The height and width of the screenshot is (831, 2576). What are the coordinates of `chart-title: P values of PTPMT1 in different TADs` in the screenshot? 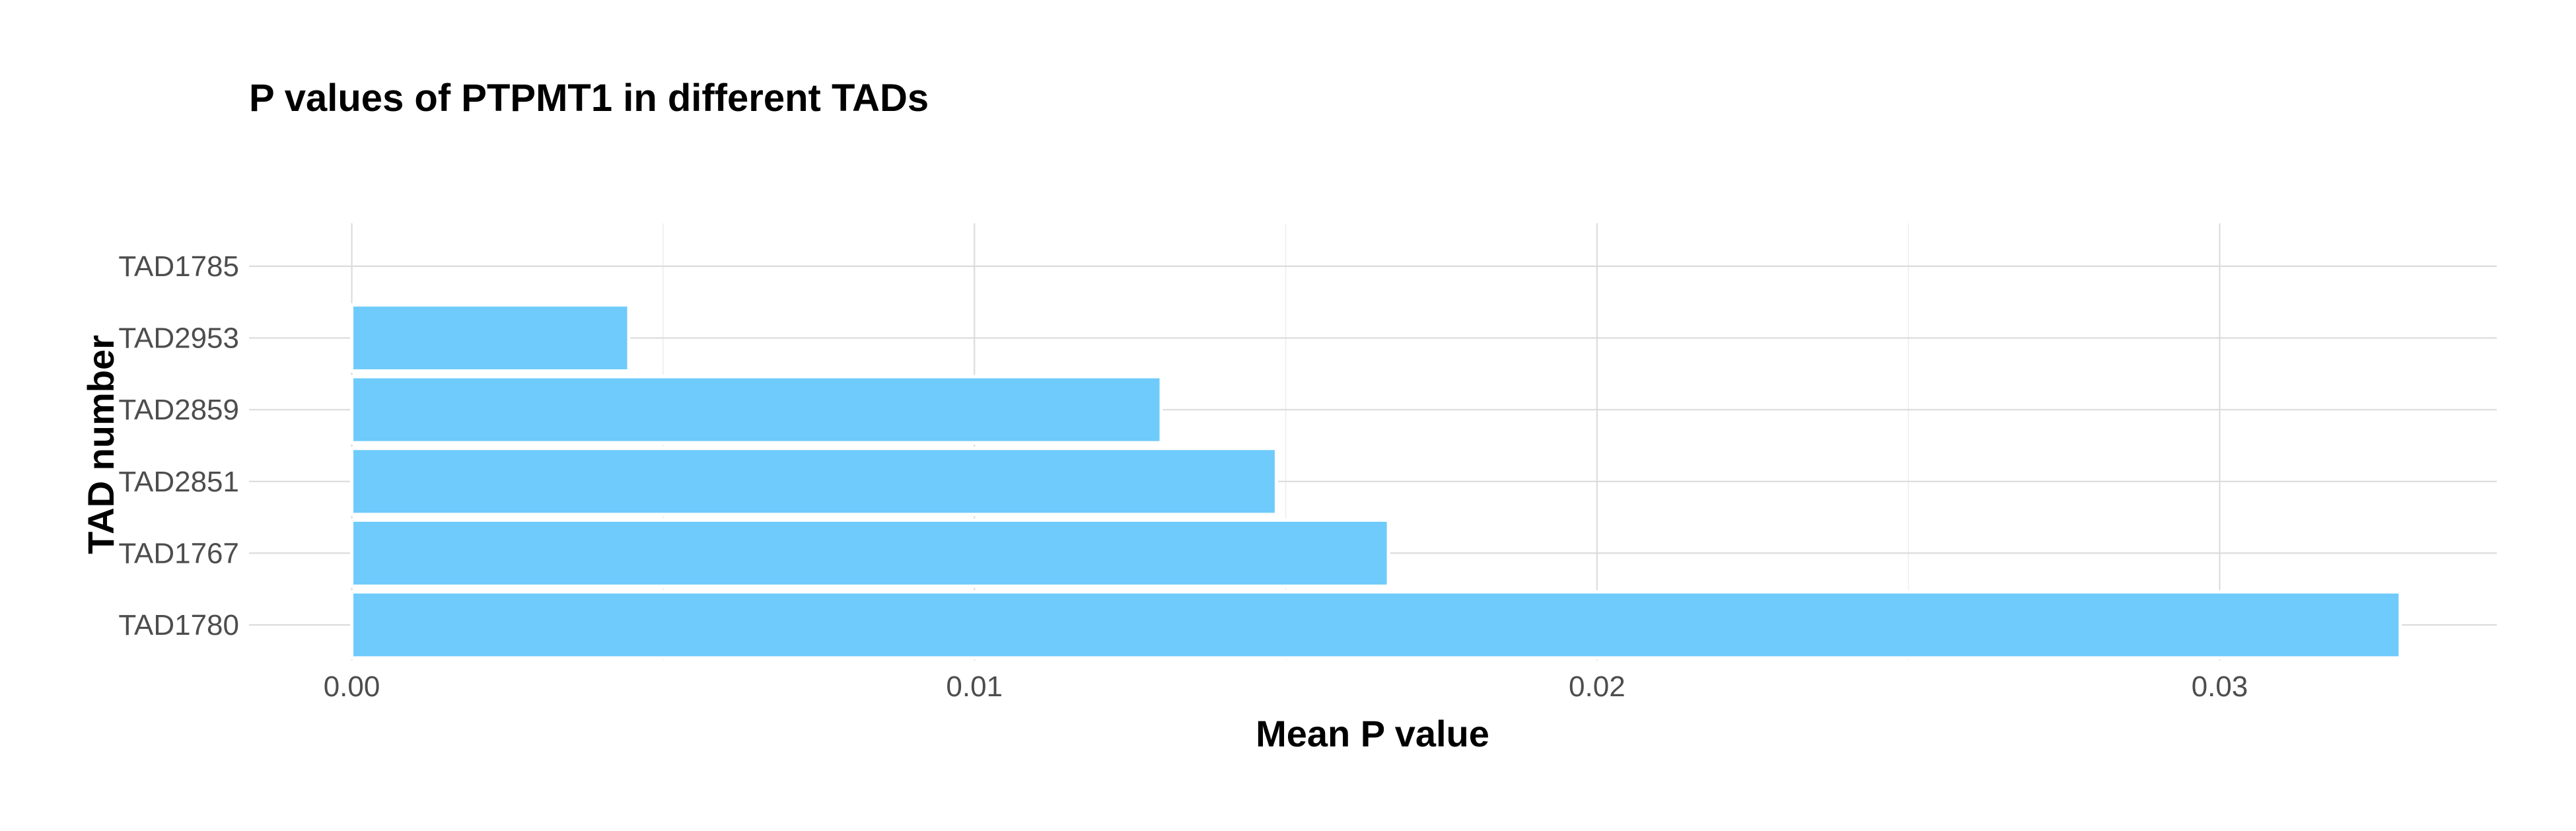 It's located at (589, 98).